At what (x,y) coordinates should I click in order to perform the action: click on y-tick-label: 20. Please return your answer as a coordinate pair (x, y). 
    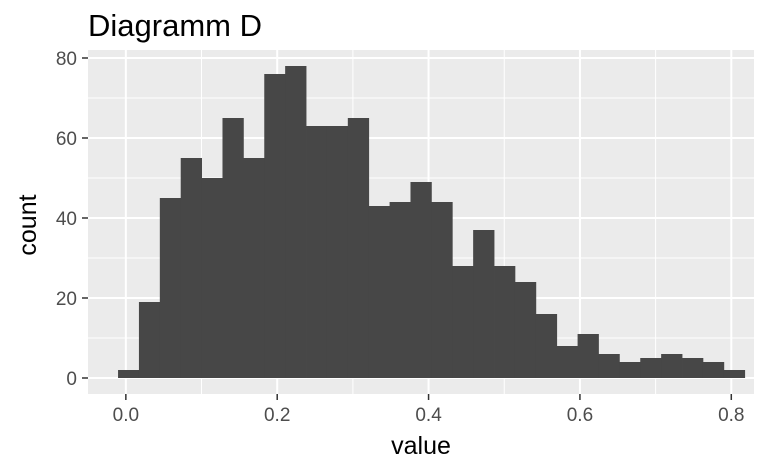
    Looking at the image, I should click on (66, 299).